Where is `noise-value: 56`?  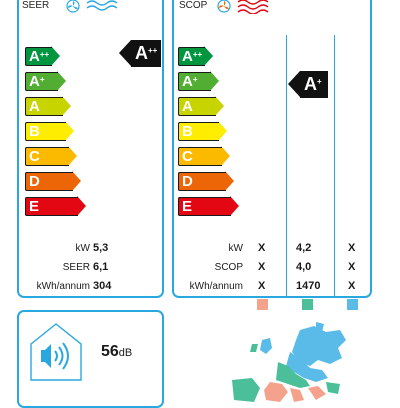
noise-value: 56 is located at coordinates (110, 351).